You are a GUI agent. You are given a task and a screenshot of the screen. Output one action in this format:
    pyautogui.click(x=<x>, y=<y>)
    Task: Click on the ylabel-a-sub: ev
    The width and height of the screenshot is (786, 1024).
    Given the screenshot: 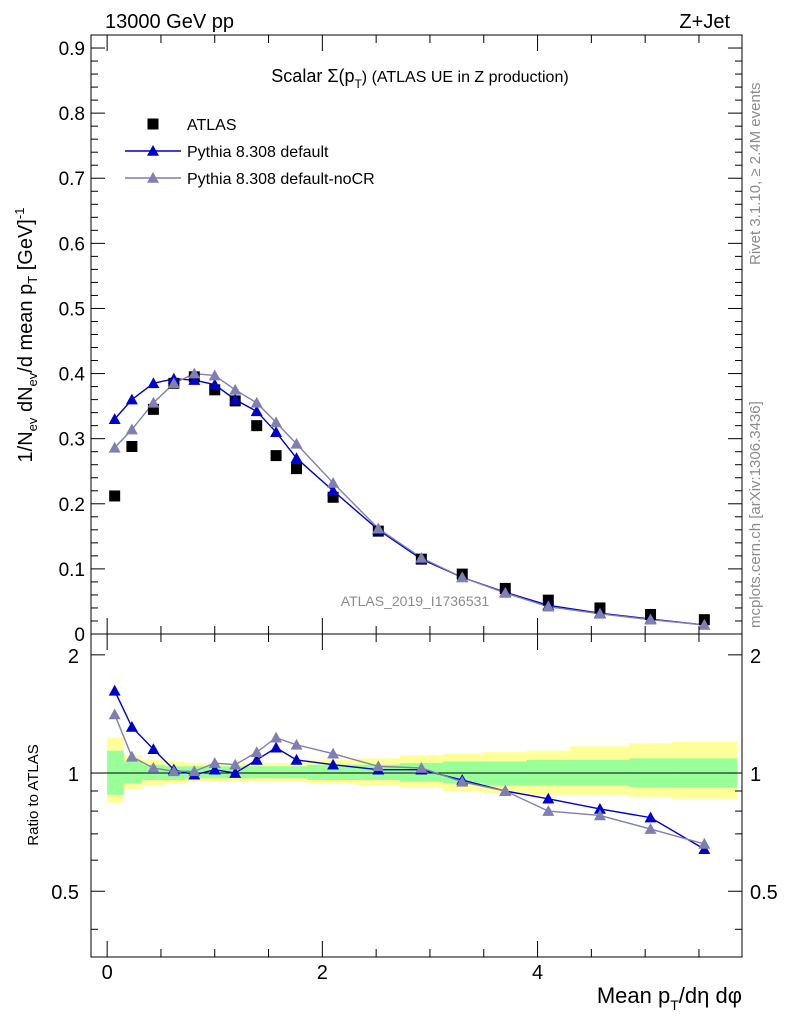 What is the action you would take?
    pyautogui.click(x=32, y=424)
    